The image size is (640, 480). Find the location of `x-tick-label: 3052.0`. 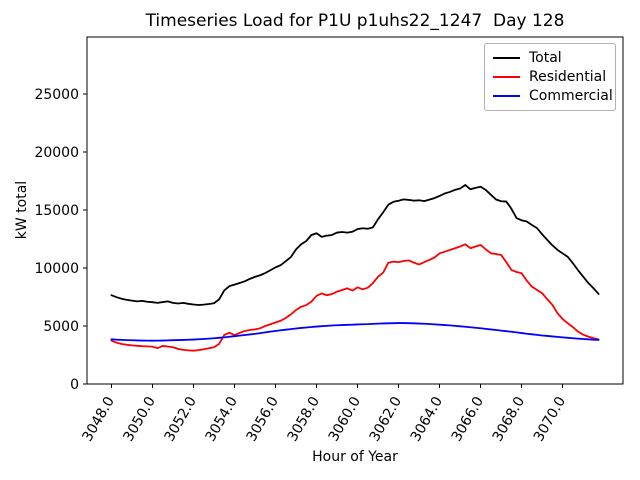

x-tick-label: 3052.0 is located at coordinates (181, 419).